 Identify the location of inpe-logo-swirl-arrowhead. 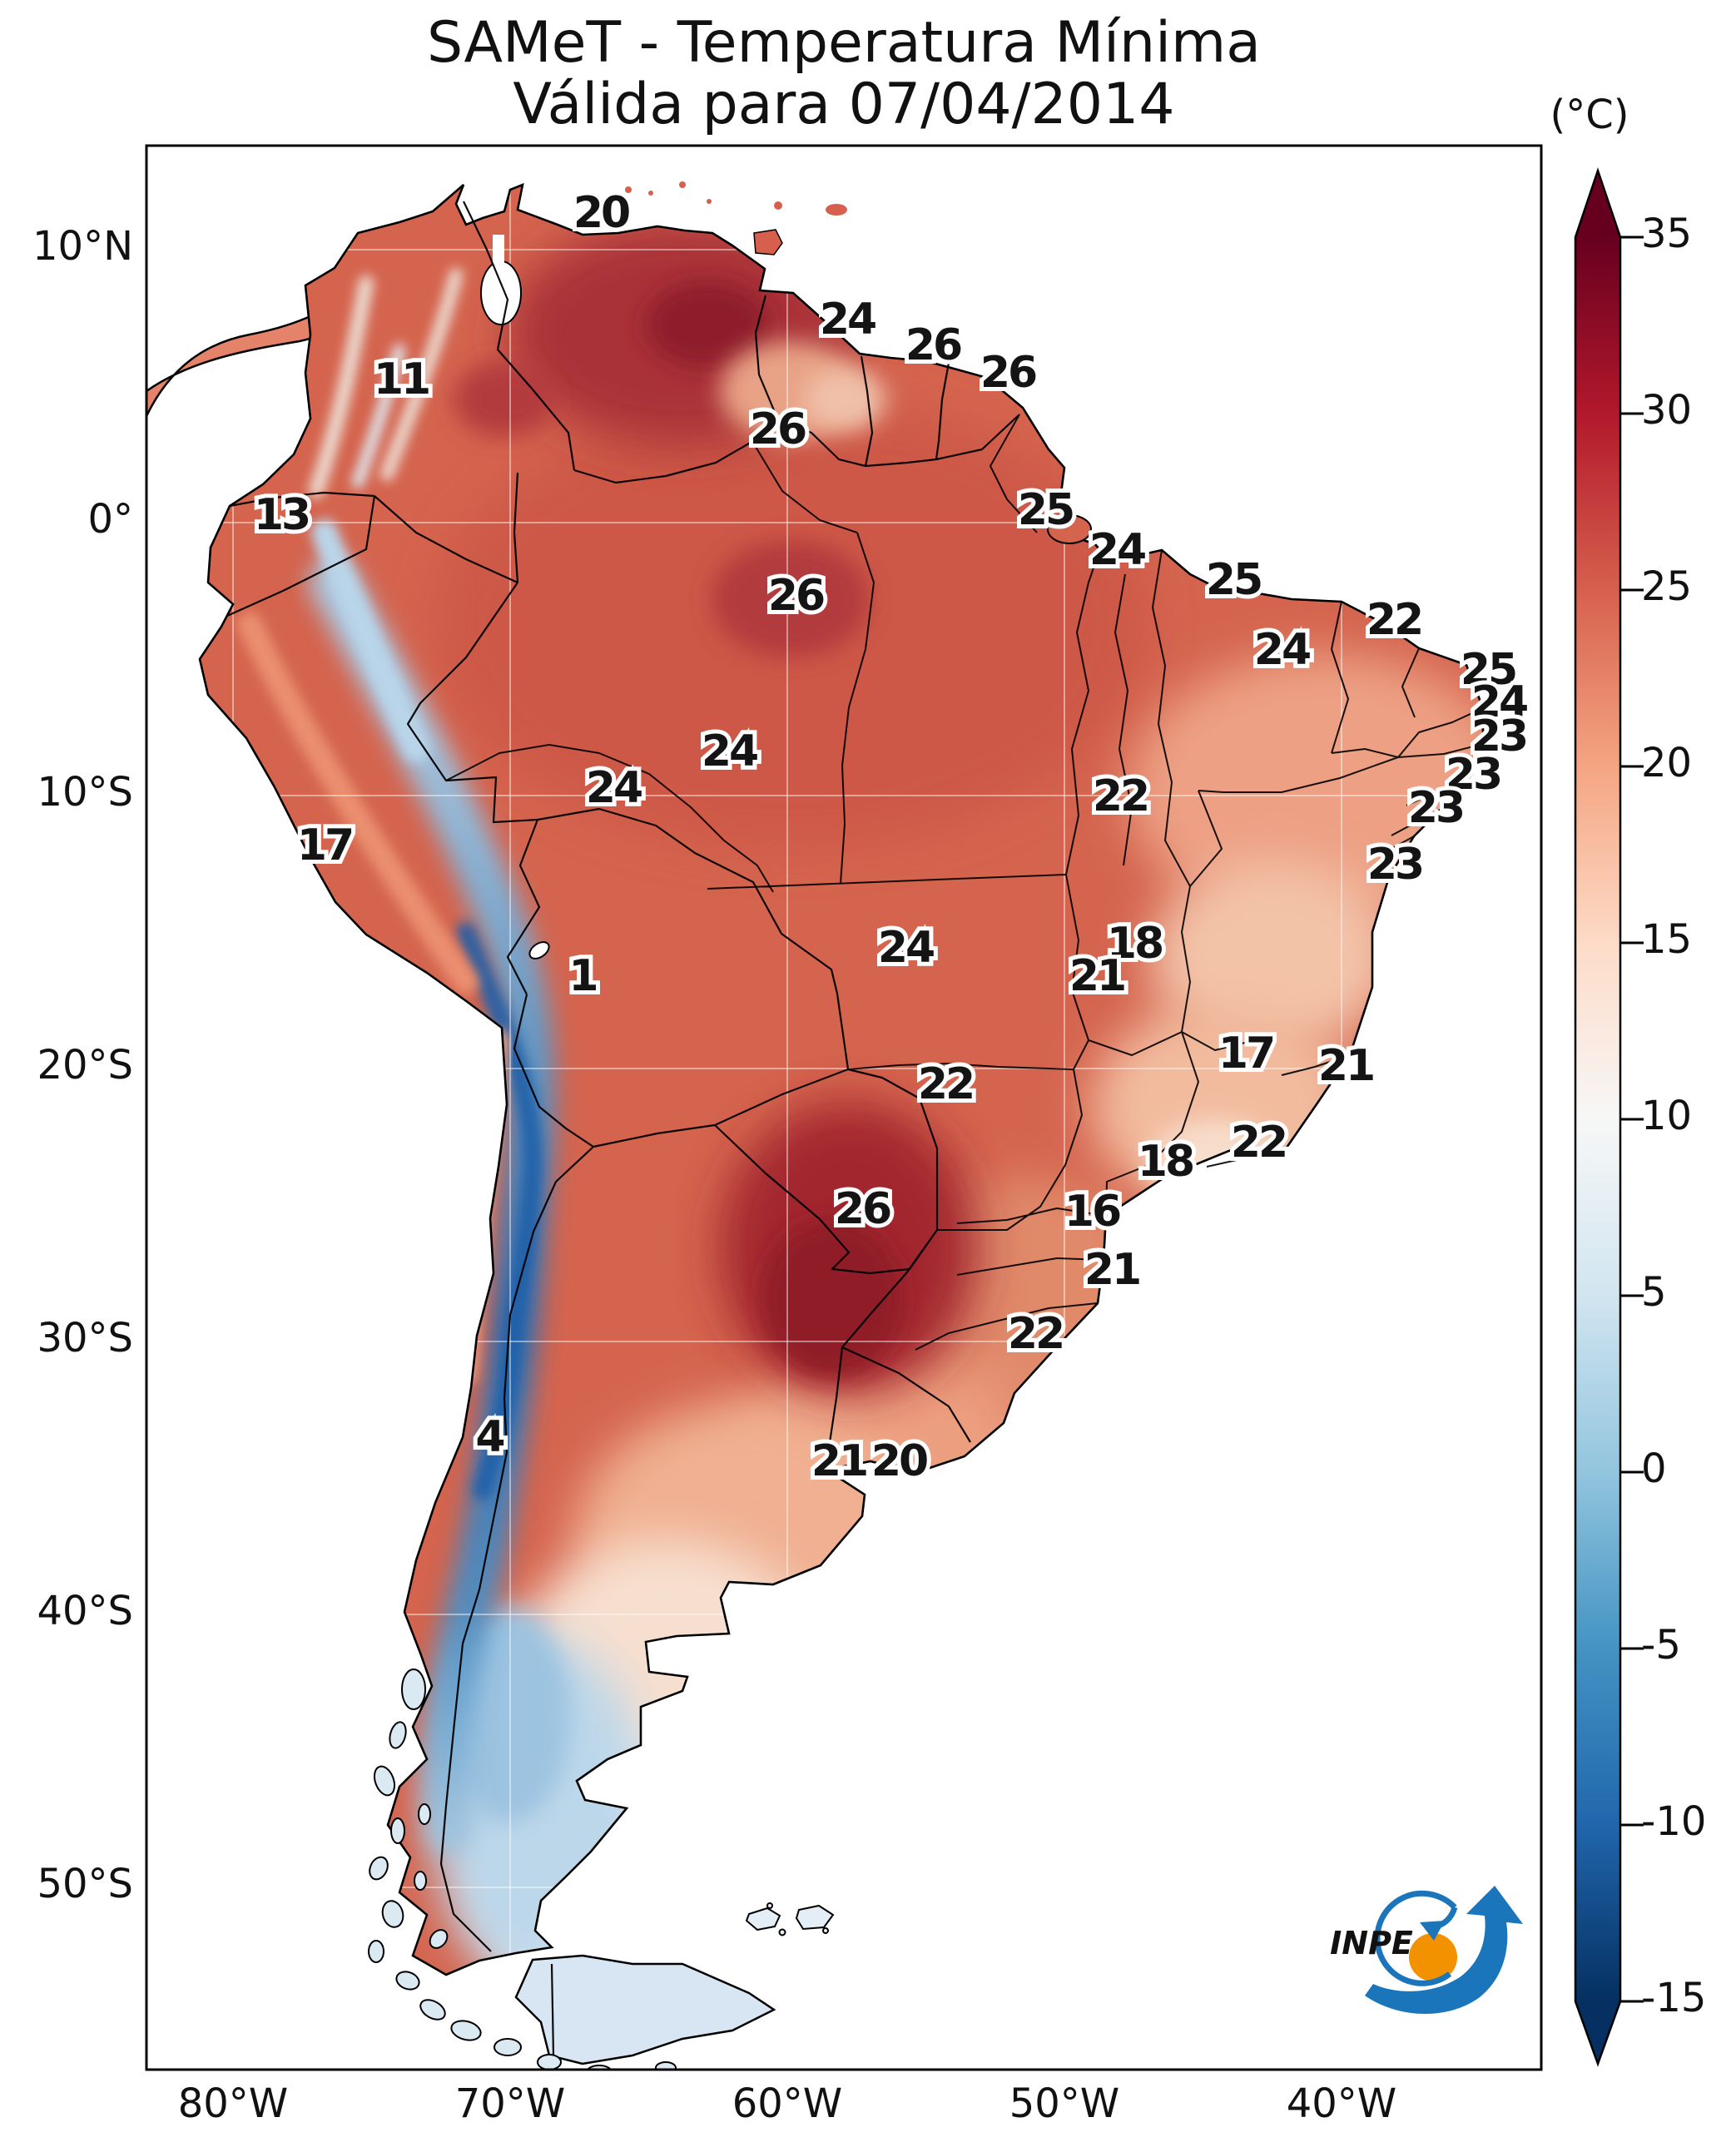
(1432, 1931).